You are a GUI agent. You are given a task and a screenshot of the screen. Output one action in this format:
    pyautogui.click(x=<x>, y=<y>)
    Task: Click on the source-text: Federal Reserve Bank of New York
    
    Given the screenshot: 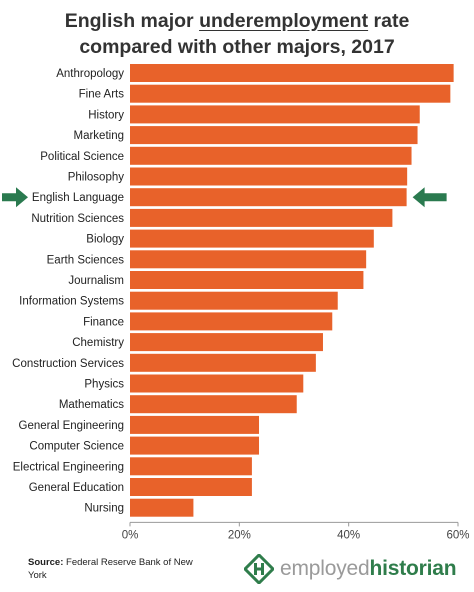 What is the action you would take?
    pyautogui.click(x=110, y=569)
    